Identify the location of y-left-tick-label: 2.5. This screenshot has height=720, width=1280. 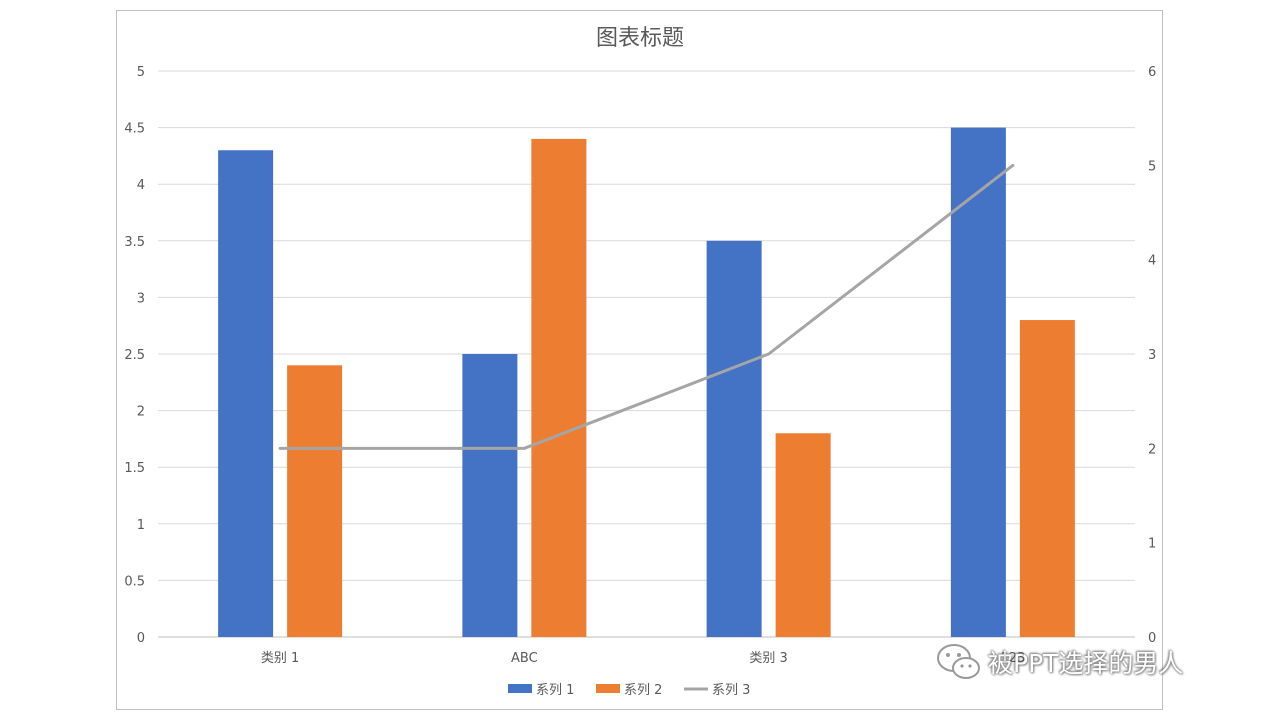
(134, 355).